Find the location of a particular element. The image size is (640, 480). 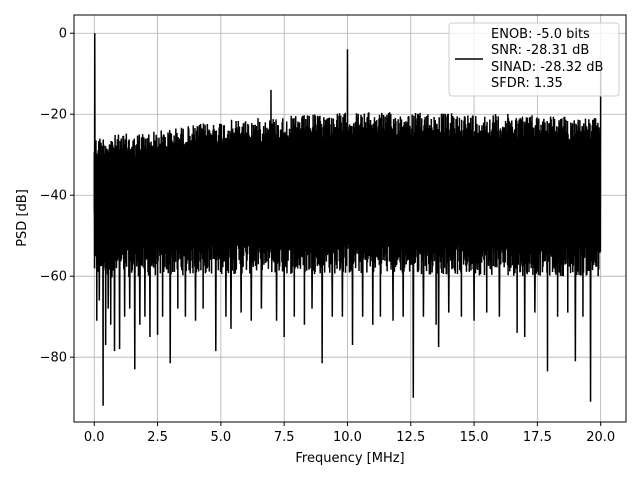

x-tick-label: 5.0 is located at coordinates (221, 437).